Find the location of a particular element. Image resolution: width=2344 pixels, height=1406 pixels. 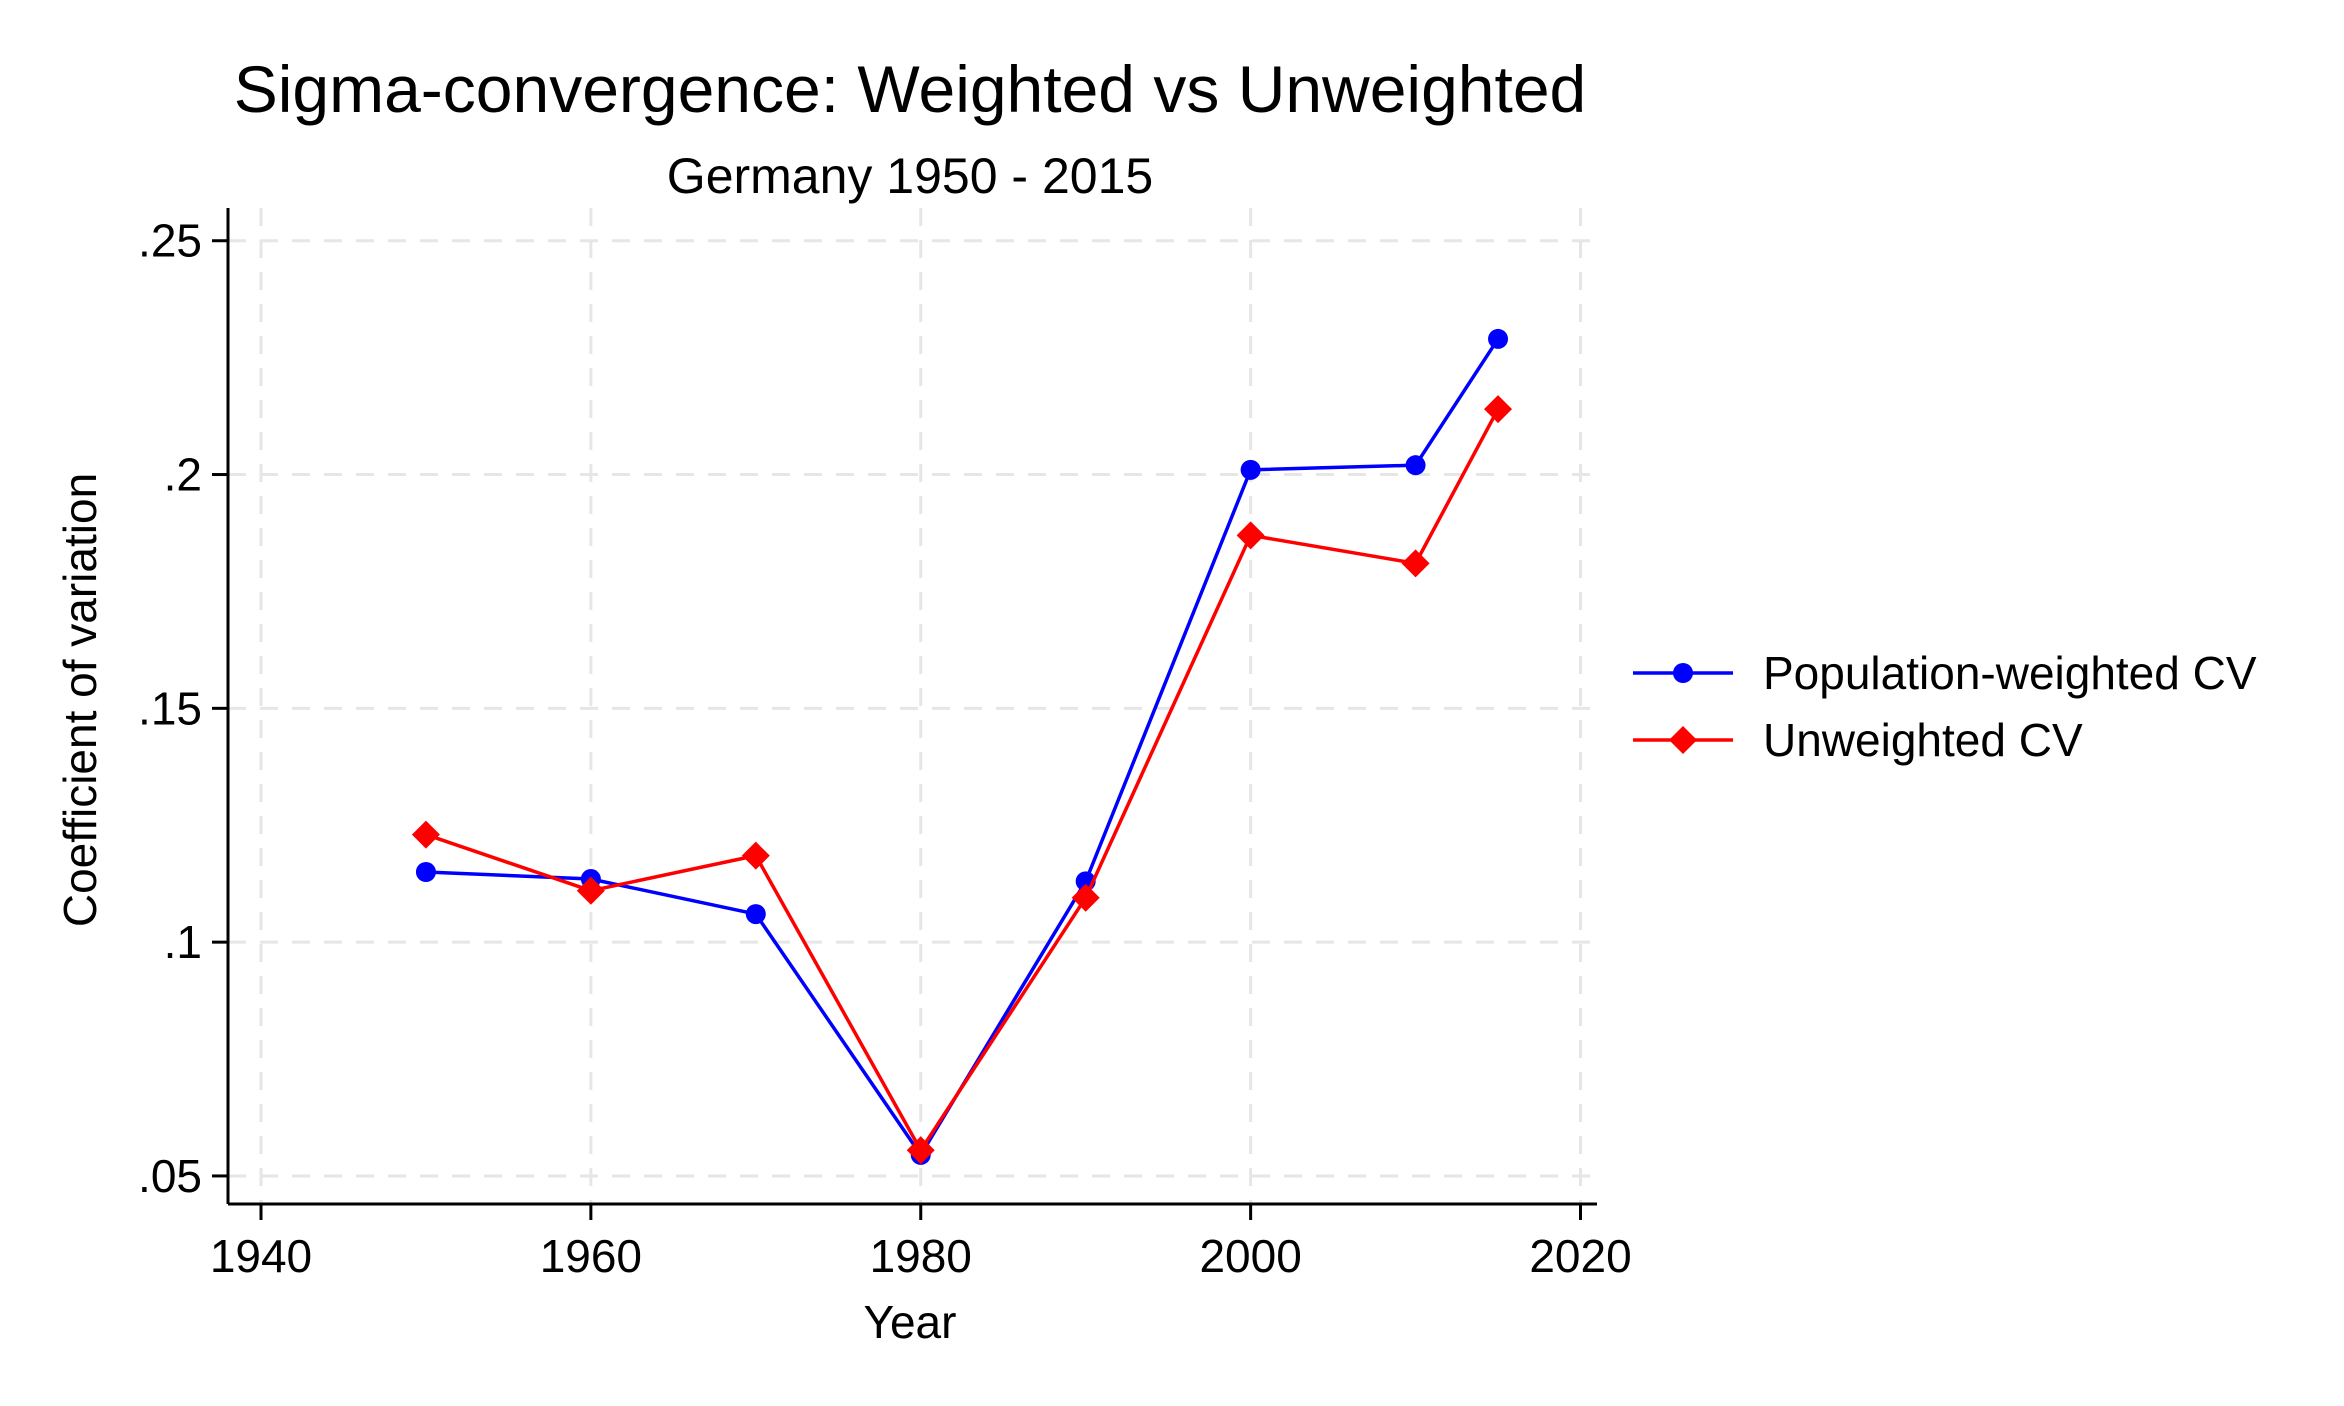

y-tick-label: .15 is located at coordinates (170, 708).